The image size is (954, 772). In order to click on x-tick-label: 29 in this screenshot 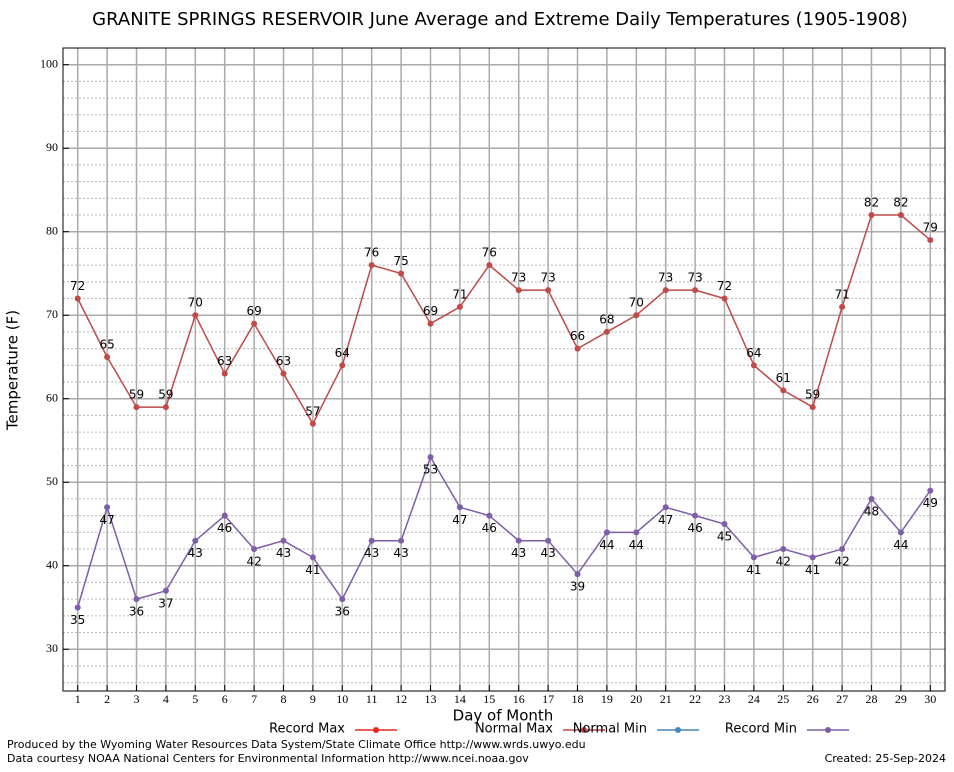, I will do `click(901, 699)`.